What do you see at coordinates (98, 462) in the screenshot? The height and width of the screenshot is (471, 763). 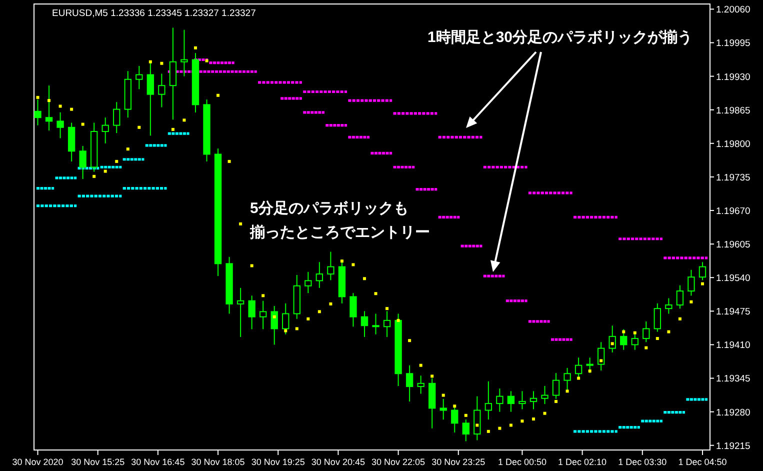 I see `x-tick-label: 30 Nov 15:25` at bounding box center [98, 462].